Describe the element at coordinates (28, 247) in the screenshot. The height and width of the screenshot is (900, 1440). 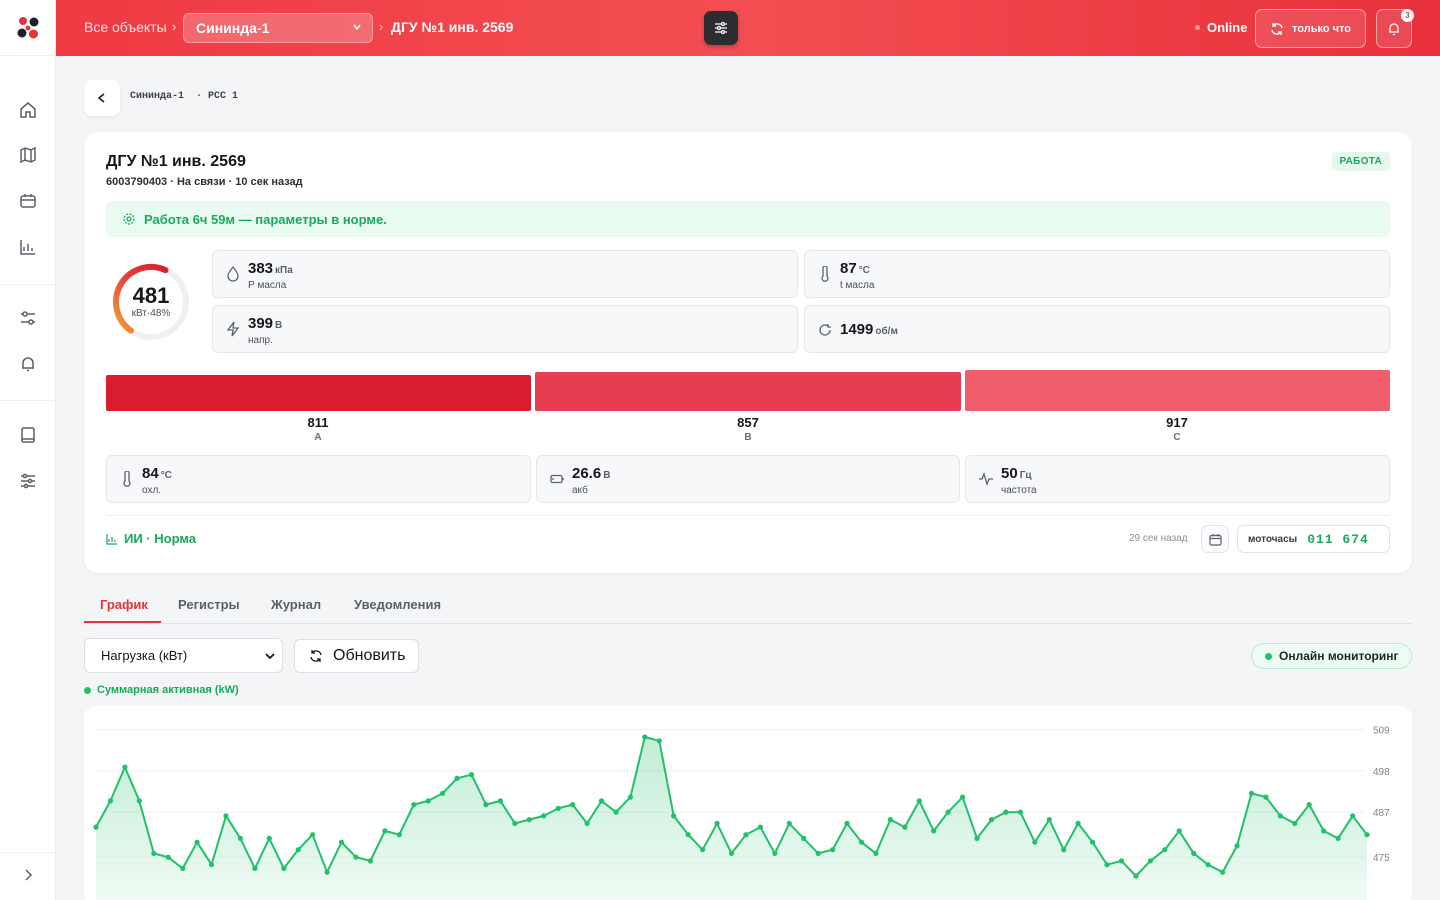
I see `chart-icon` at that location.